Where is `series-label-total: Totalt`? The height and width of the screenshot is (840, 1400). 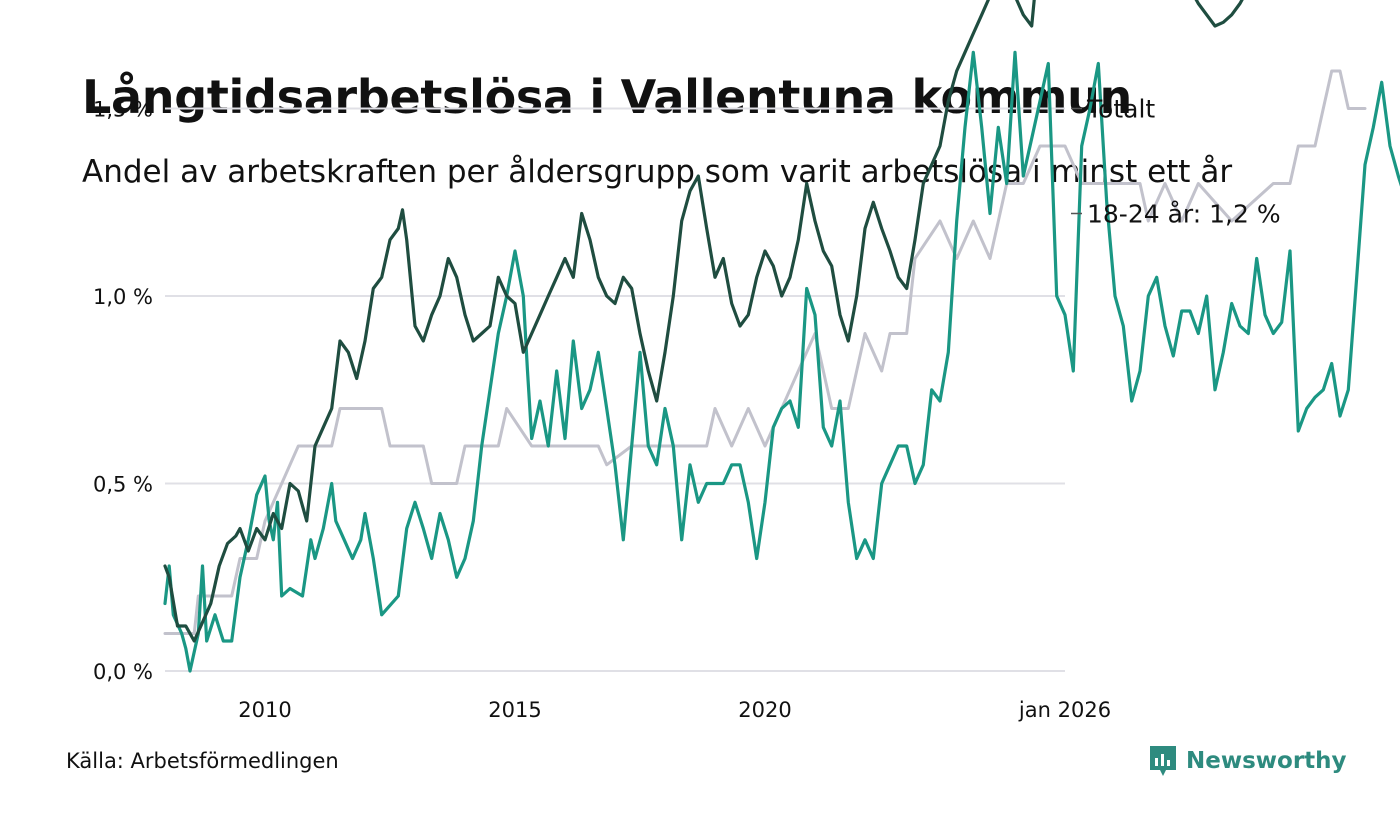 series-label-total: Totalt is located at coordinates (1120, 109).